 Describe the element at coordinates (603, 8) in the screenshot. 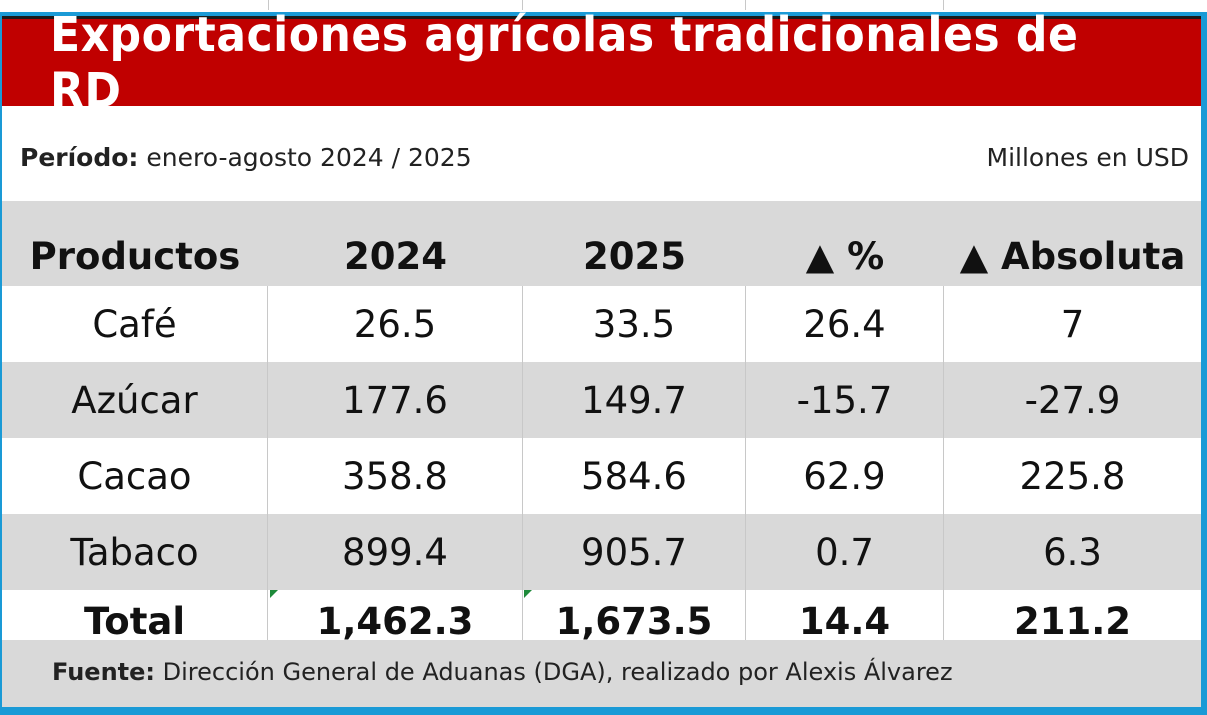

I see `top-strip` at that location.